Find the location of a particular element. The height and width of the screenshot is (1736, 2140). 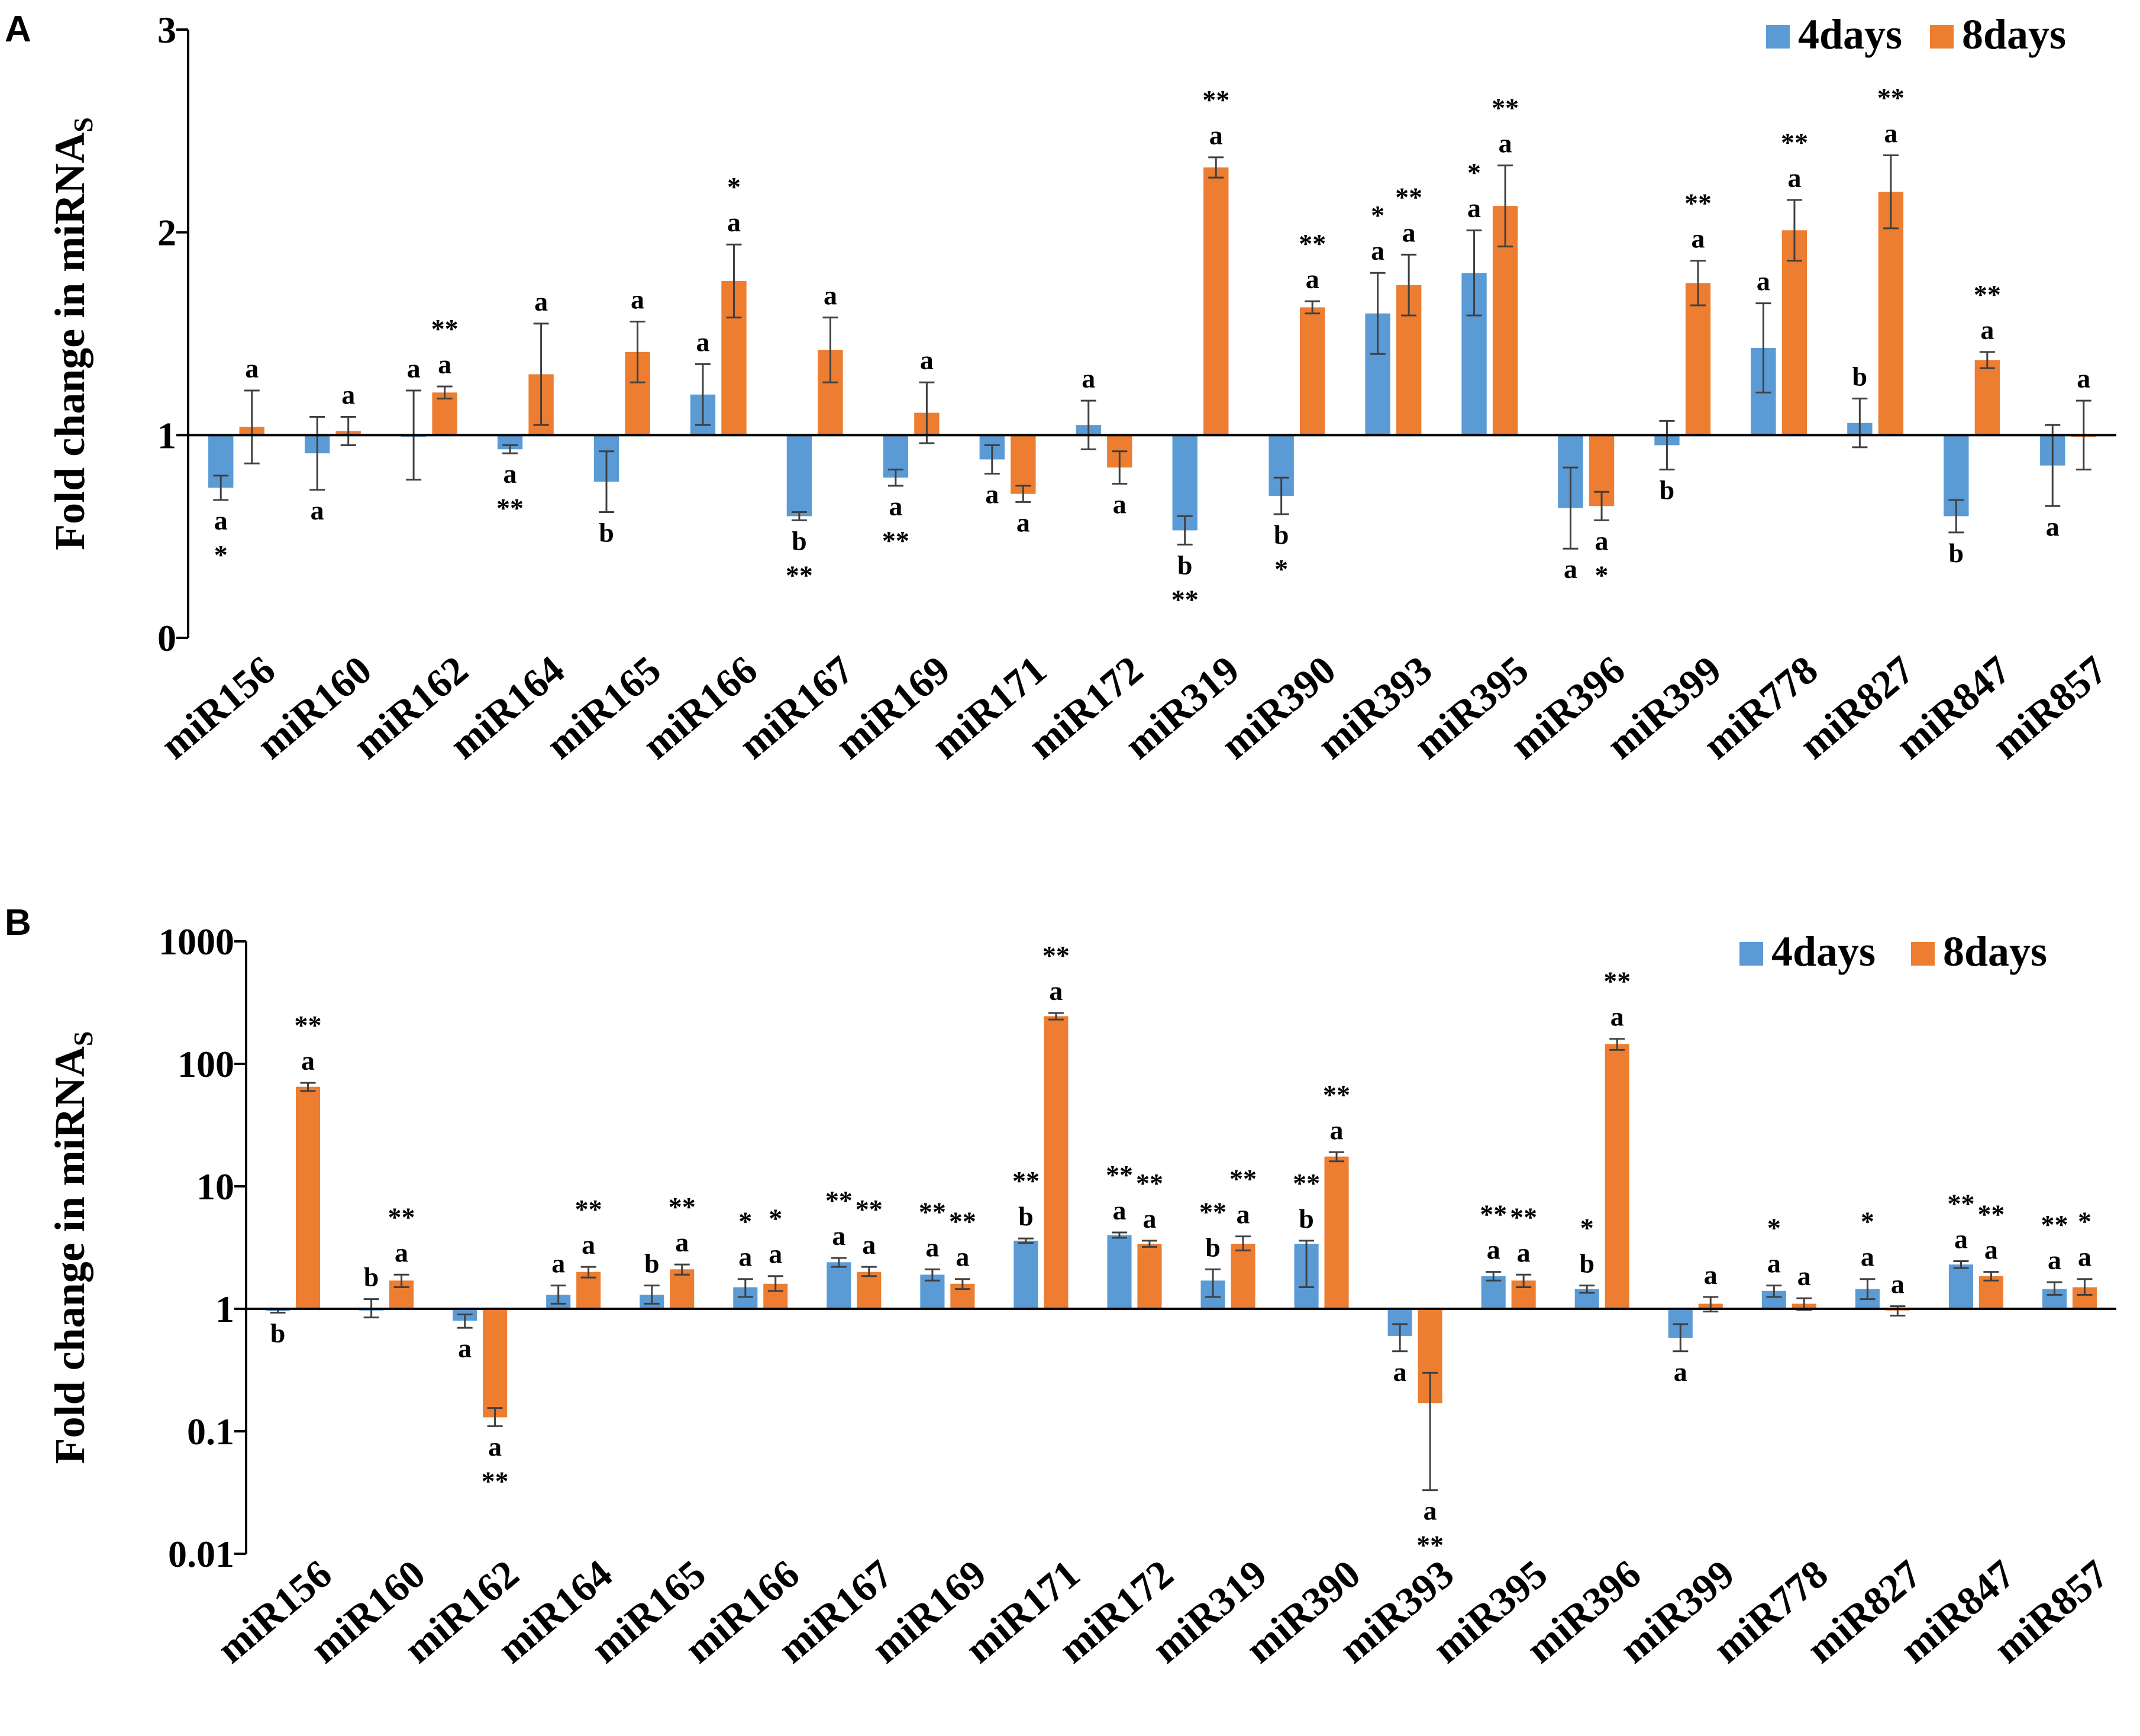

bar-8days-miR319 is located at coordinates (1216, 301).